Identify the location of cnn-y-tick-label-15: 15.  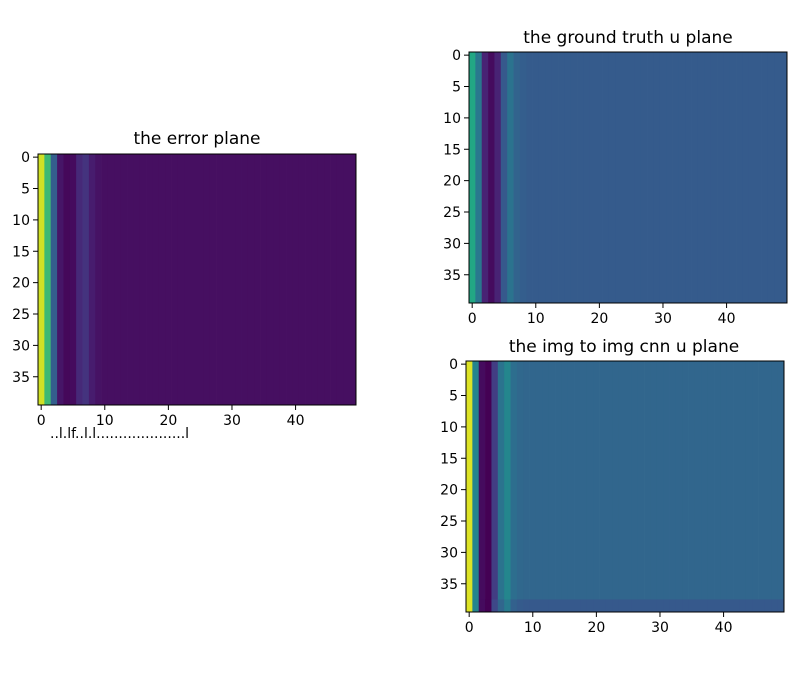
(449, 459).